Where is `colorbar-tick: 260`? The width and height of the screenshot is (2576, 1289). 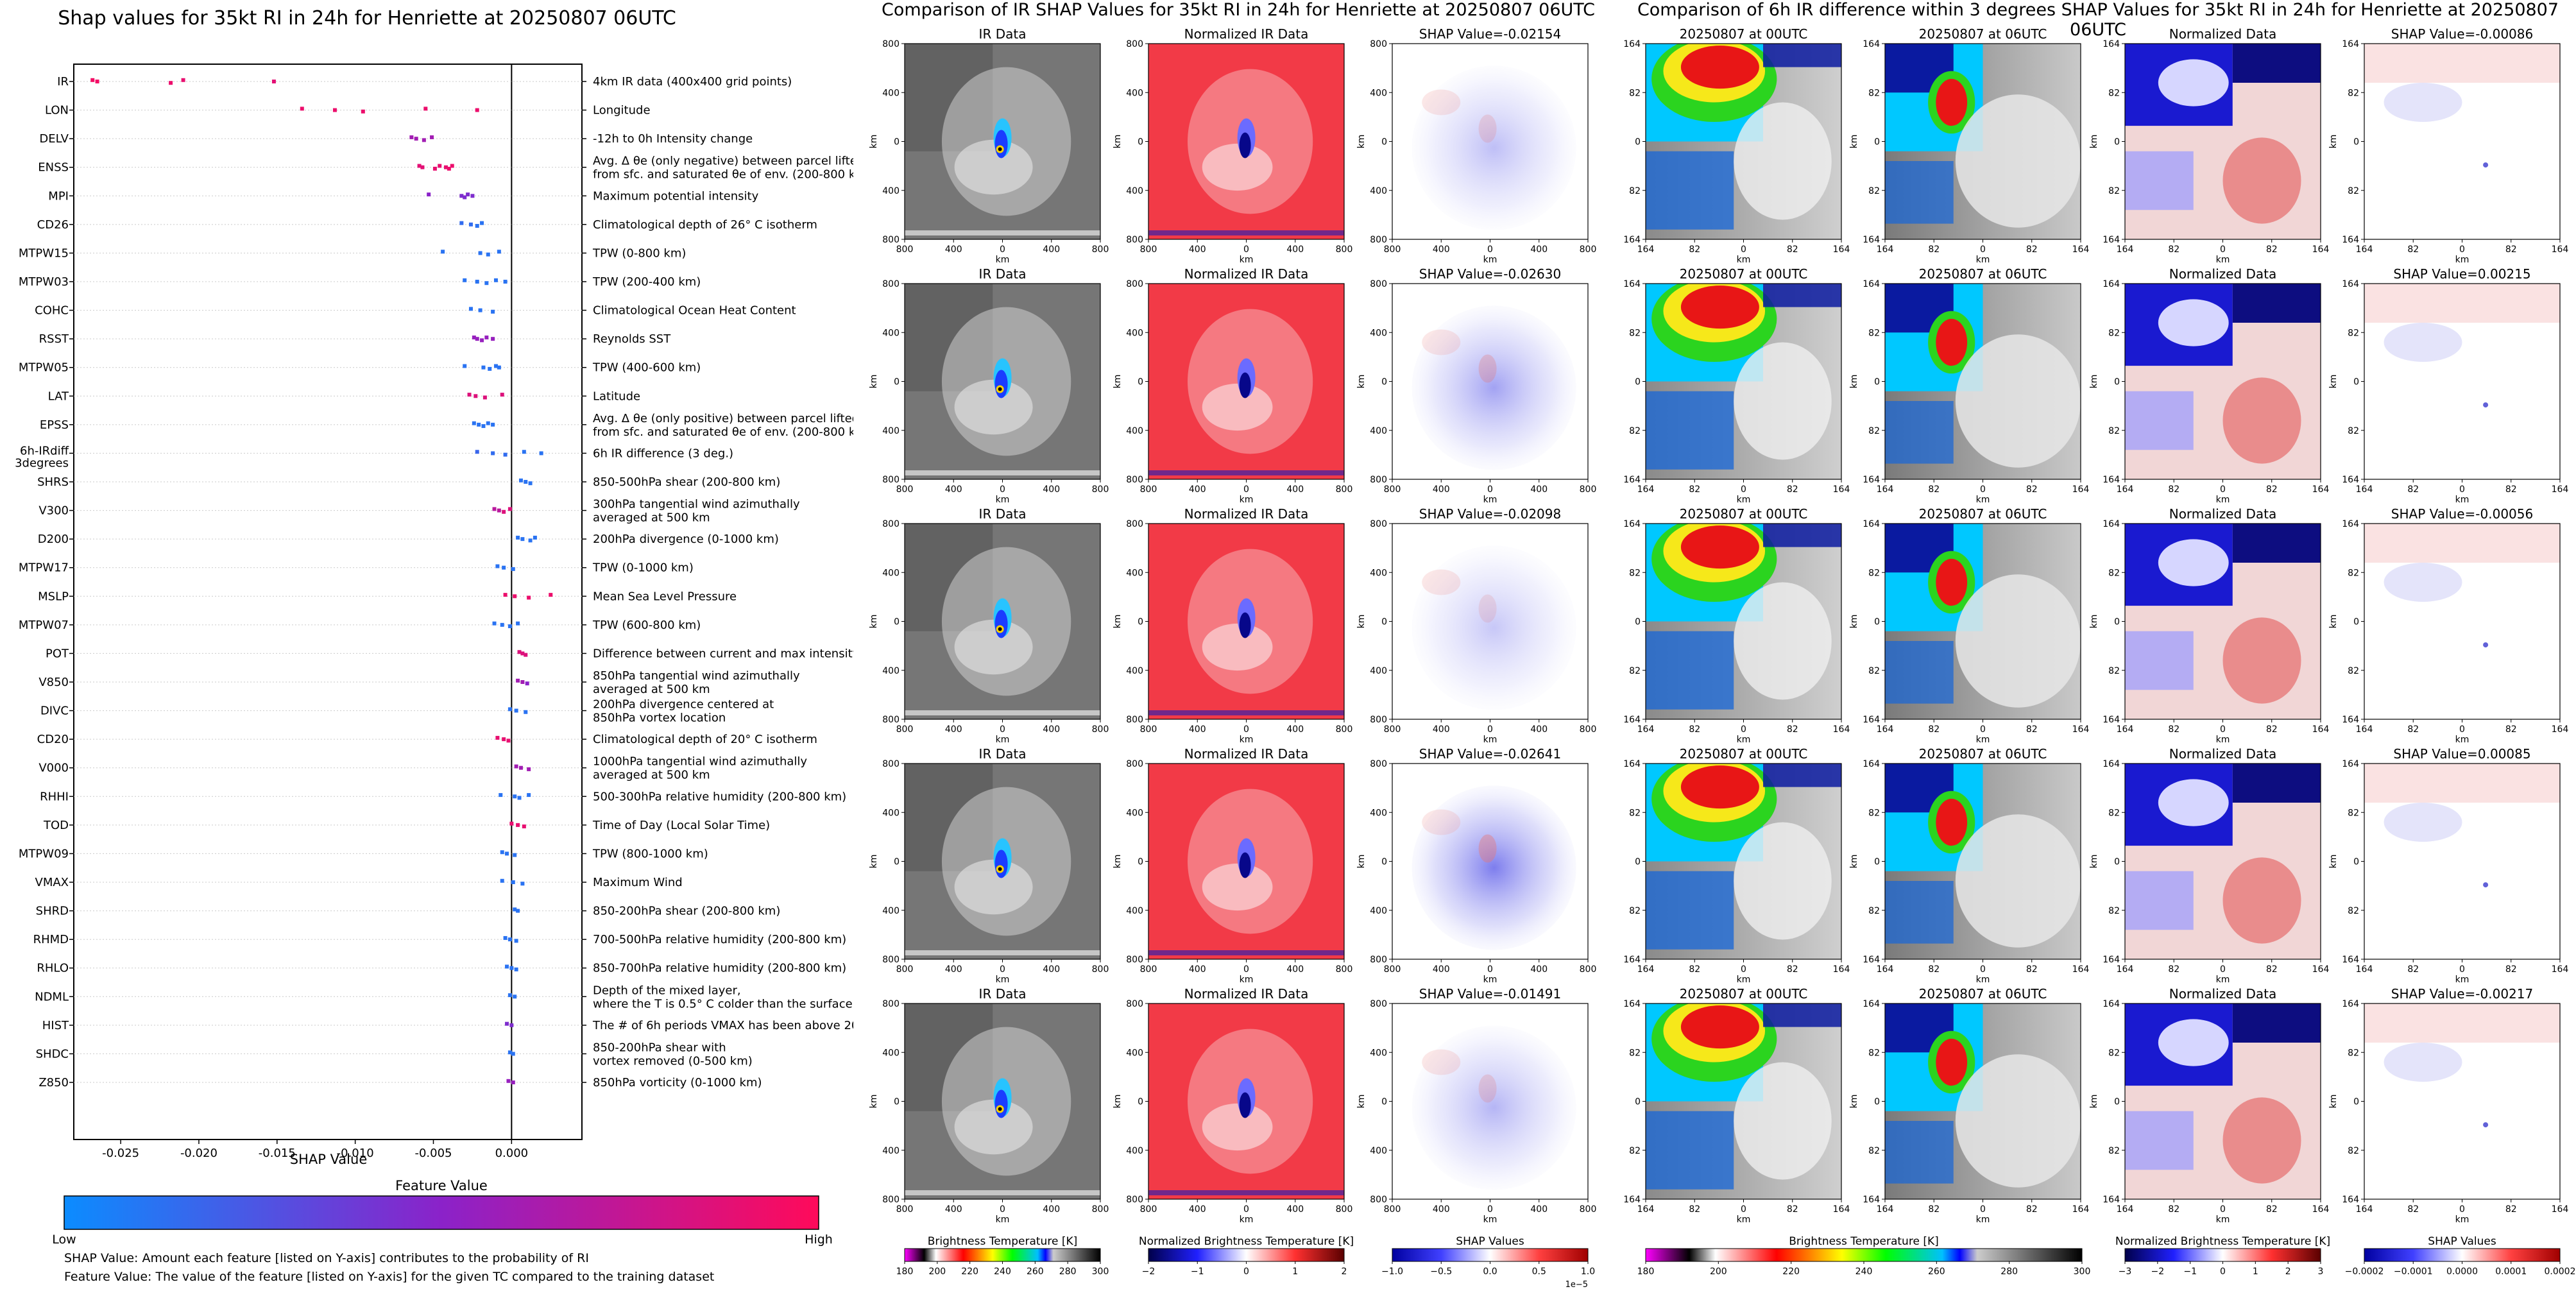
colorbar-tick: 260 is located at coordinates (1936, 1272).